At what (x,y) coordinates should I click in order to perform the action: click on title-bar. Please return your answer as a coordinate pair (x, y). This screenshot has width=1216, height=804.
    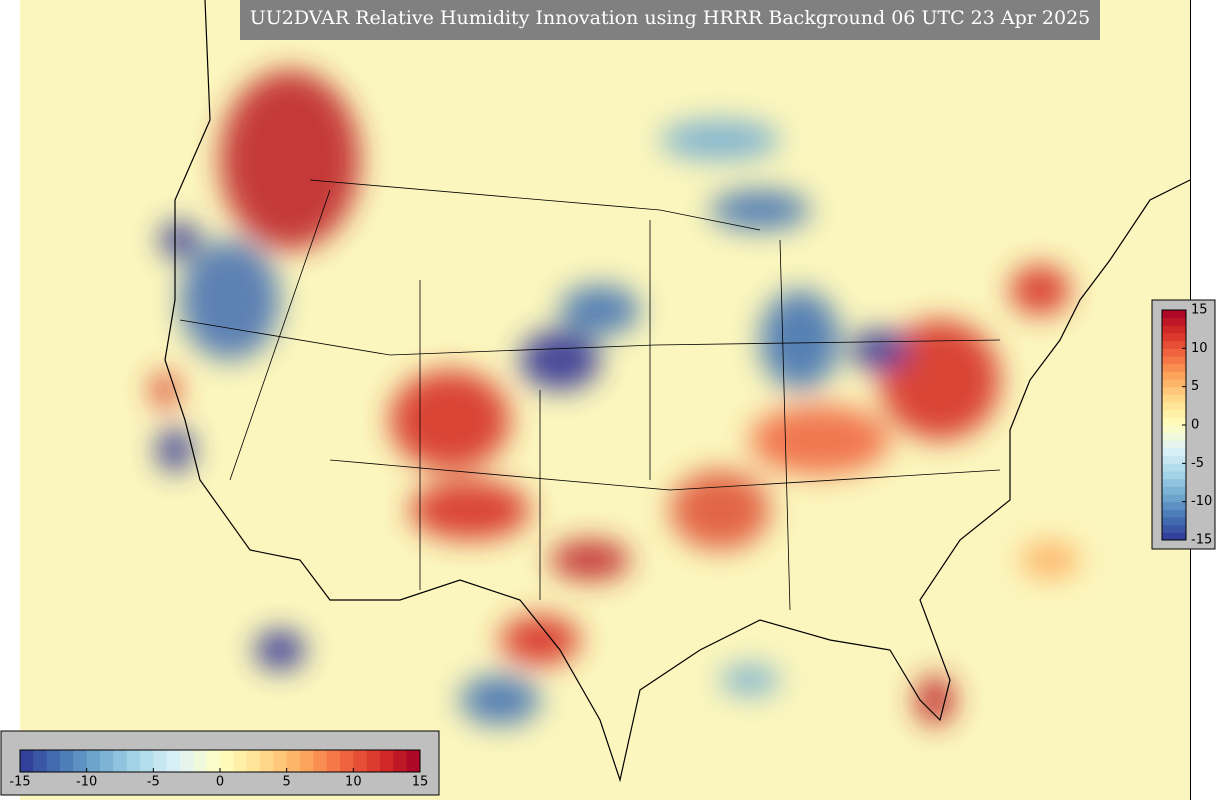
    Looking at the image, I should click on (670, 20).